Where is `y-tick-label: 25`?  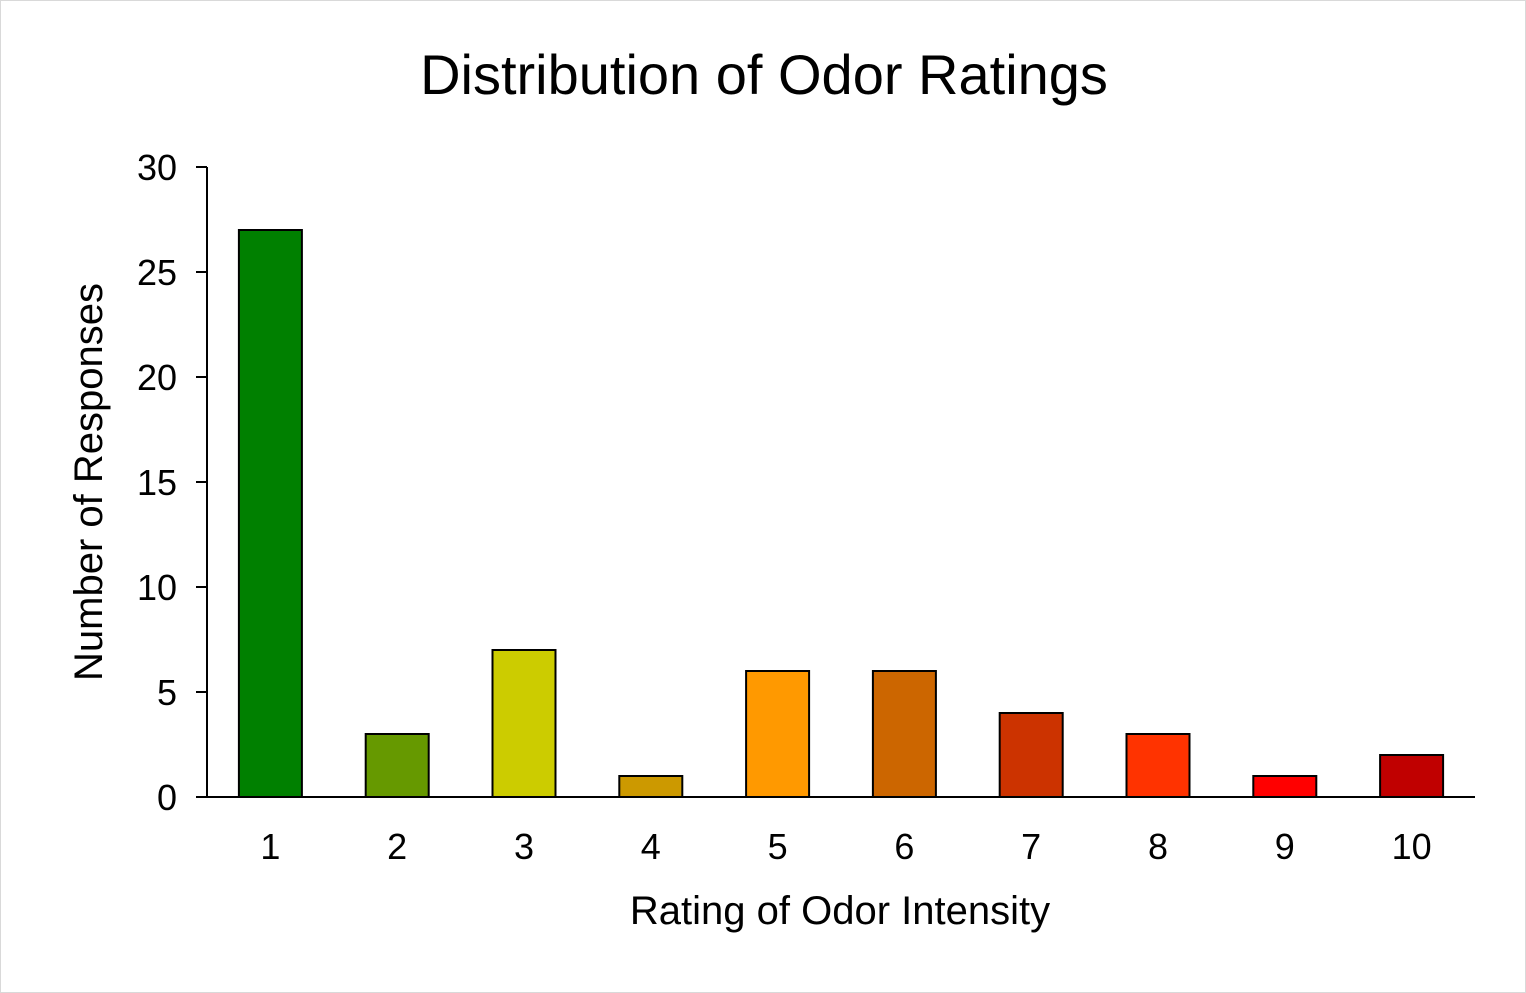 y-tick-label: 25 is located at coordinates (157, 272).